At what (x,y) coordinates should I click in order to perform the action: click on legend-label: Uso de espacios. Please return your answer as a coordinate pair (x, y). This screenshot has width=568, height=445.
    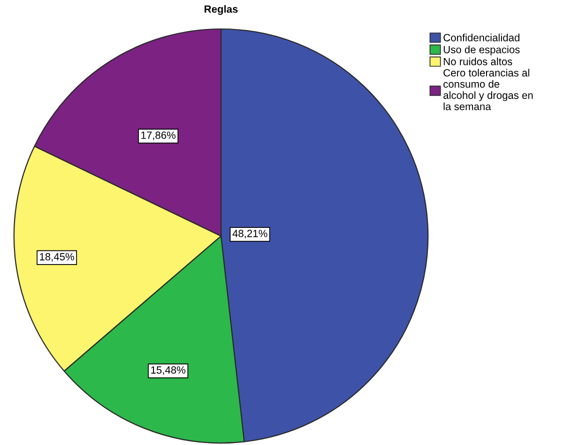
    Looking at the image, I should click on (482, 51).